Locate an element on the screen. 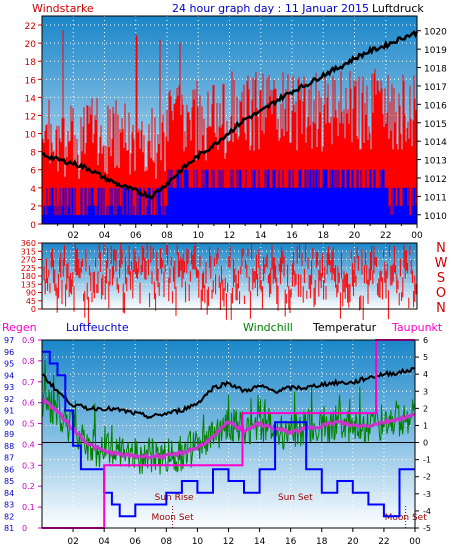  y-tick-label: 315 is located at coordinates (28, 251).